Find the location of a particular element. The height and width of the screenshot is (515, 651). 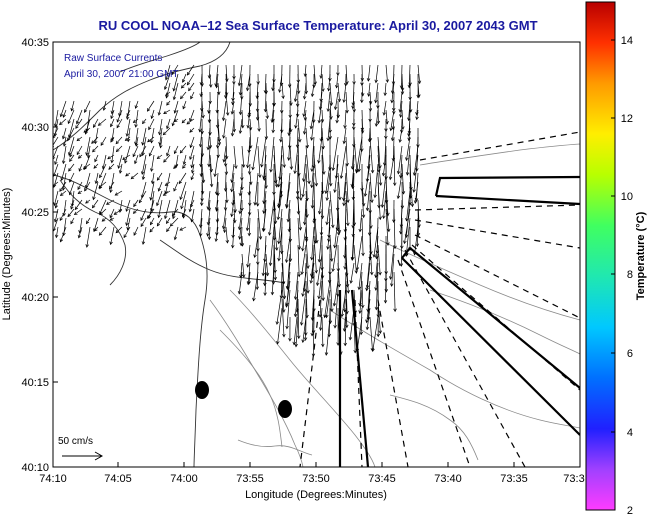

x-tick-label: 73:45 is located at coordinates (382, 479).